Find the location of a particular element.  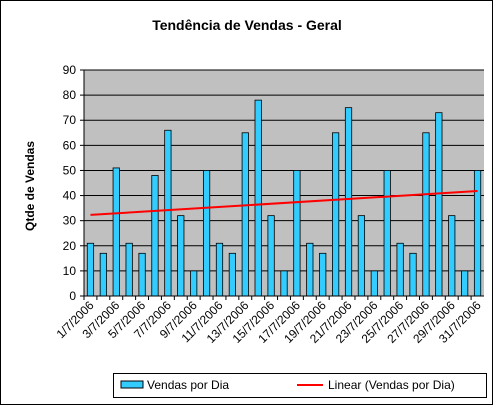

trendline is located at coordinates (284, 203).